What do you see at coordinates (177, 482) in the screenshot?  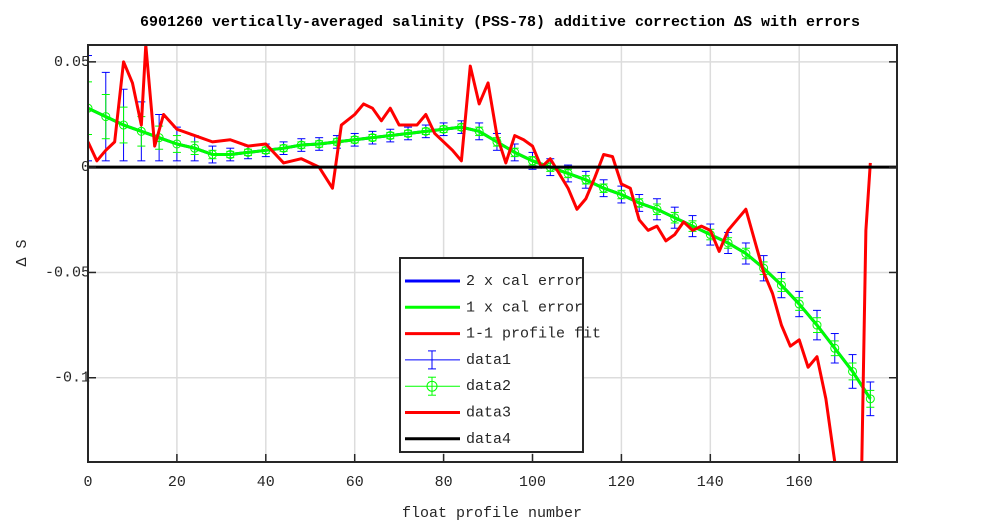 I see `x-tick-label: 20` at bounding box center [177, 482].